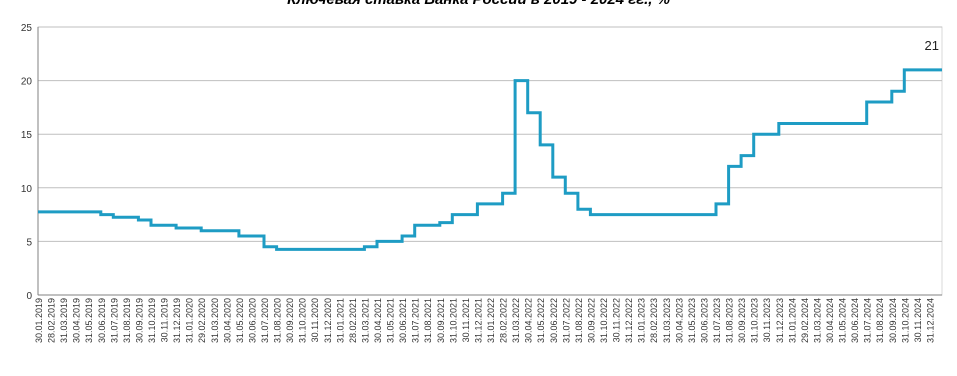 The height and width of the screenshot is (376, 957). I want to click on x-tick-label: 31.12.2021, so click(478, 320).